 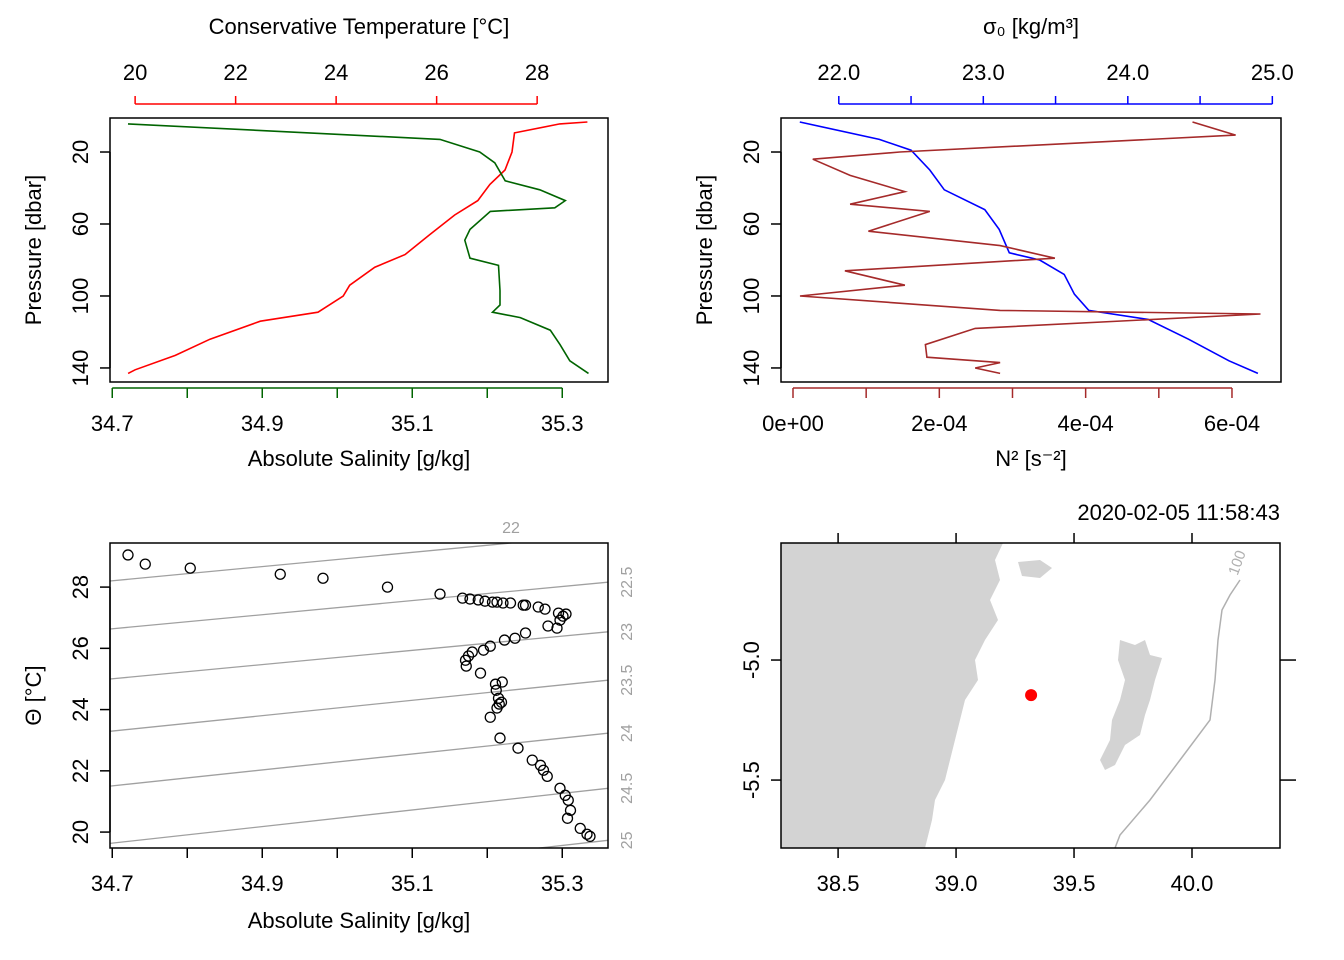 I want to click on x-tick-label: 25.0, so click(x=1272, y=72).